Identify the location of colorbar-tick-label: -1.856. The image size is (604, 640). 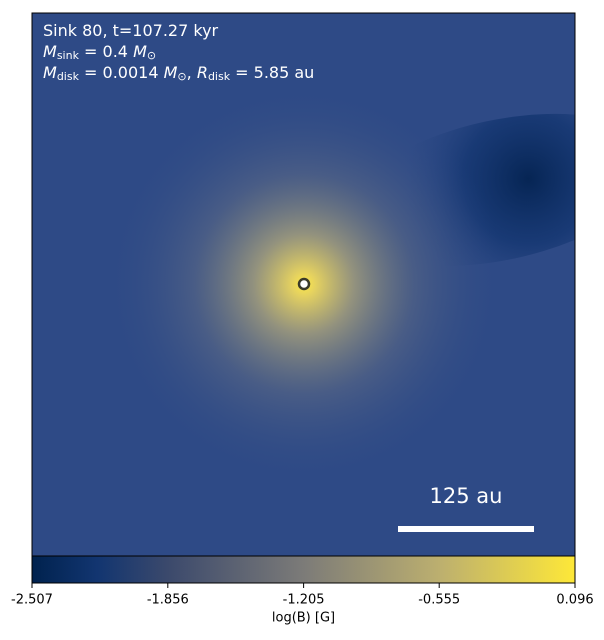
(168, 600).